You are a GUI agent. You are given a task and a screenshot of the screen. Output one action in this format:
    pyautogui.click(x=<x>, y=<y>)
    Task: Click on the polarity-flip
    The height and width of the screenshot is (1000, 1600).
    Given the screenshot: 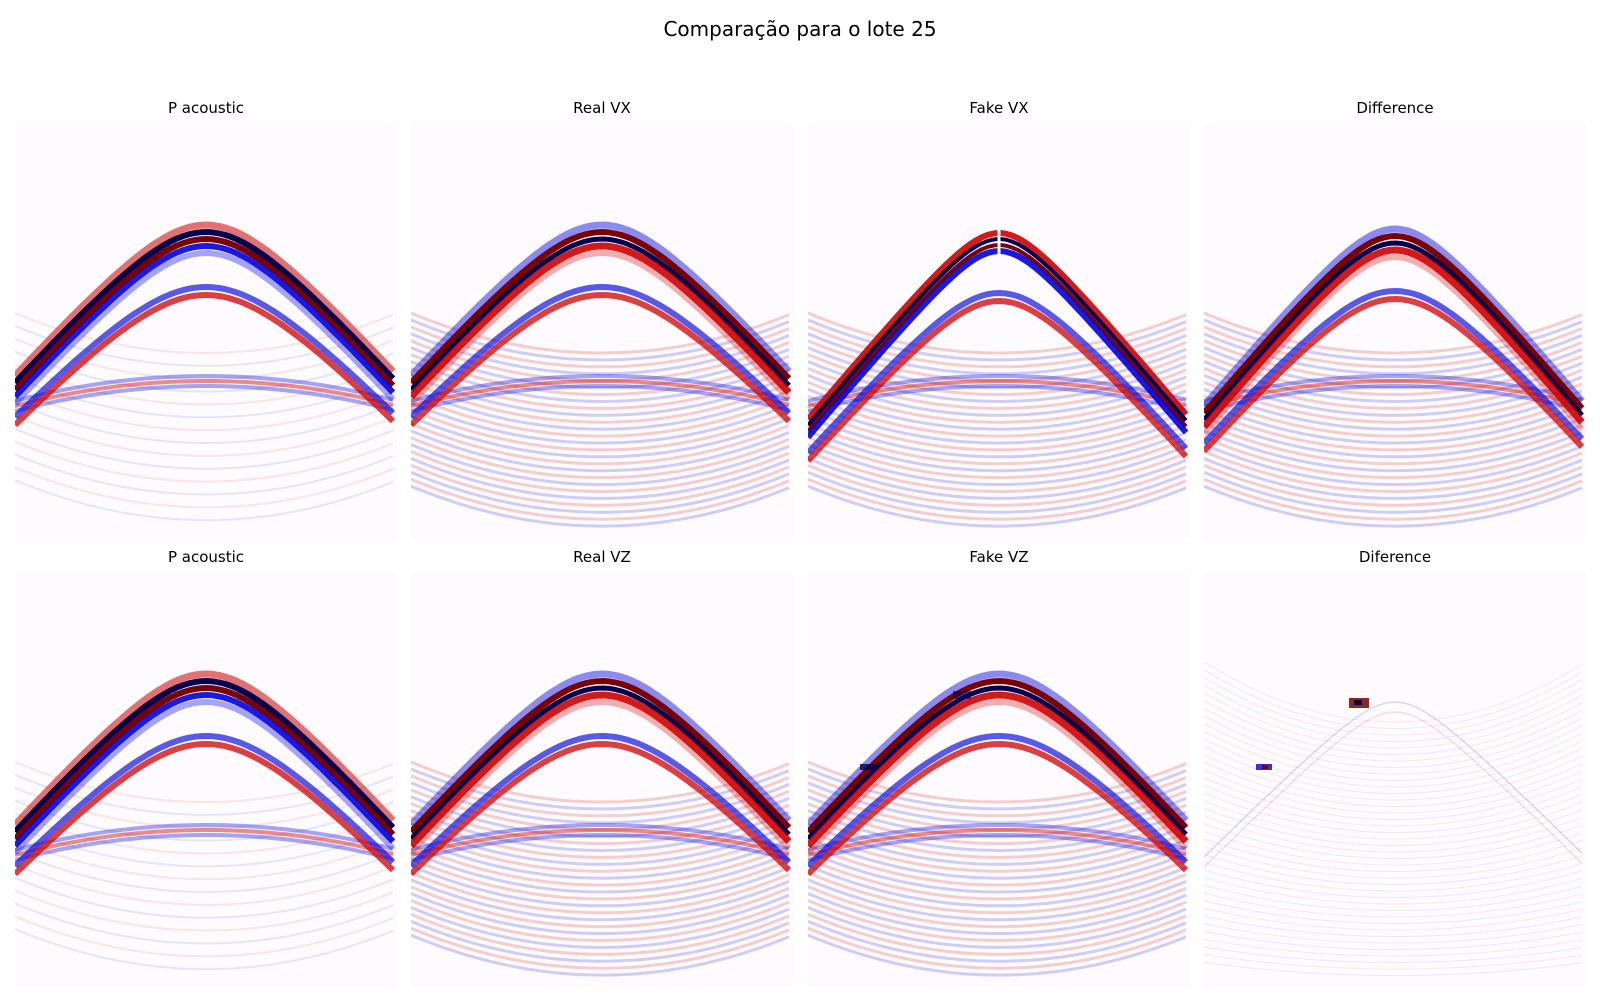 What is the action you would take?
    pyautogui.click(x=999, y=241)
    